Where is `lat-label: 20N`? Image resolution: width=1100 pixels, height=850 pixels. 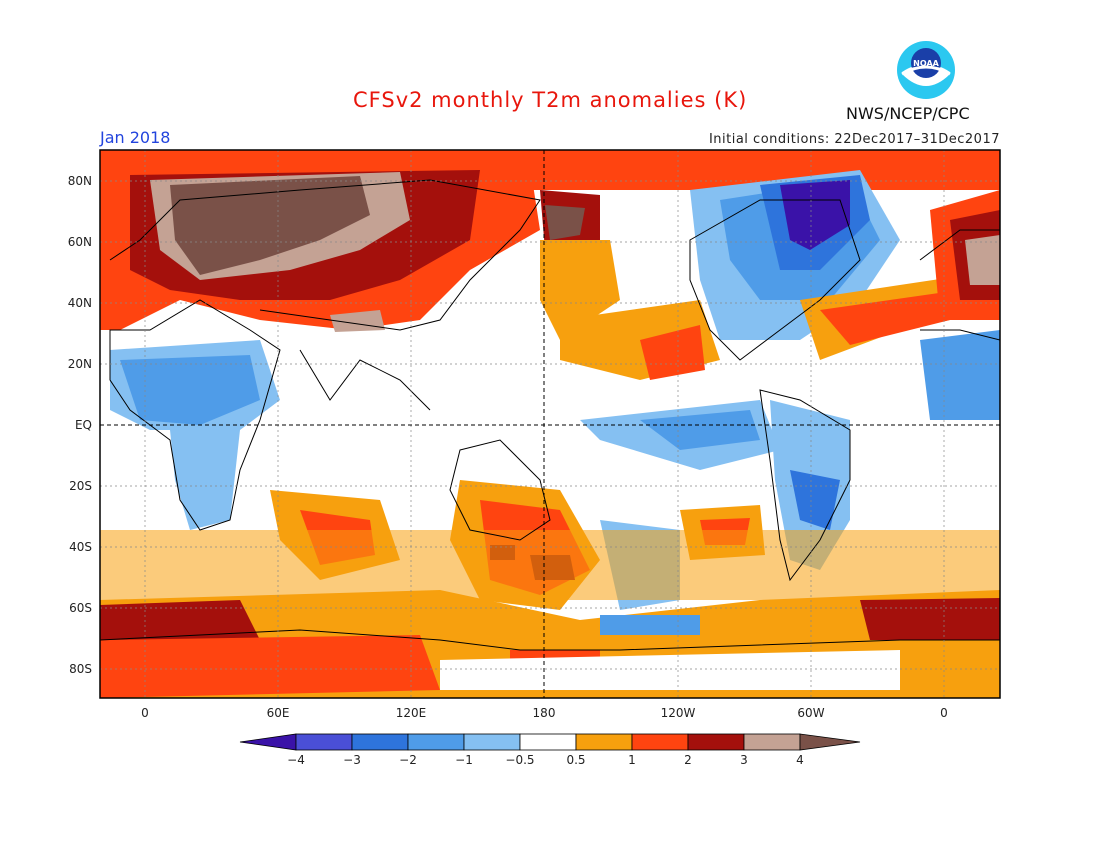 lat-label: 20N is located at coordinates (80, 364).